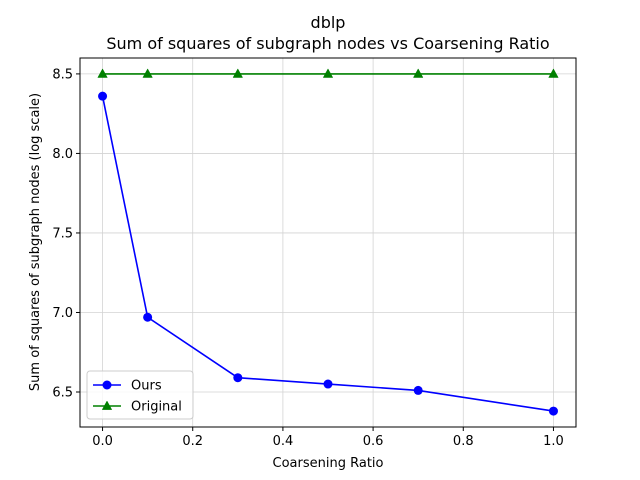 The width and height of the screenshot is (640, 480). I want to click on x-axis-label: Coarsening Ratio, so click(328, 463).